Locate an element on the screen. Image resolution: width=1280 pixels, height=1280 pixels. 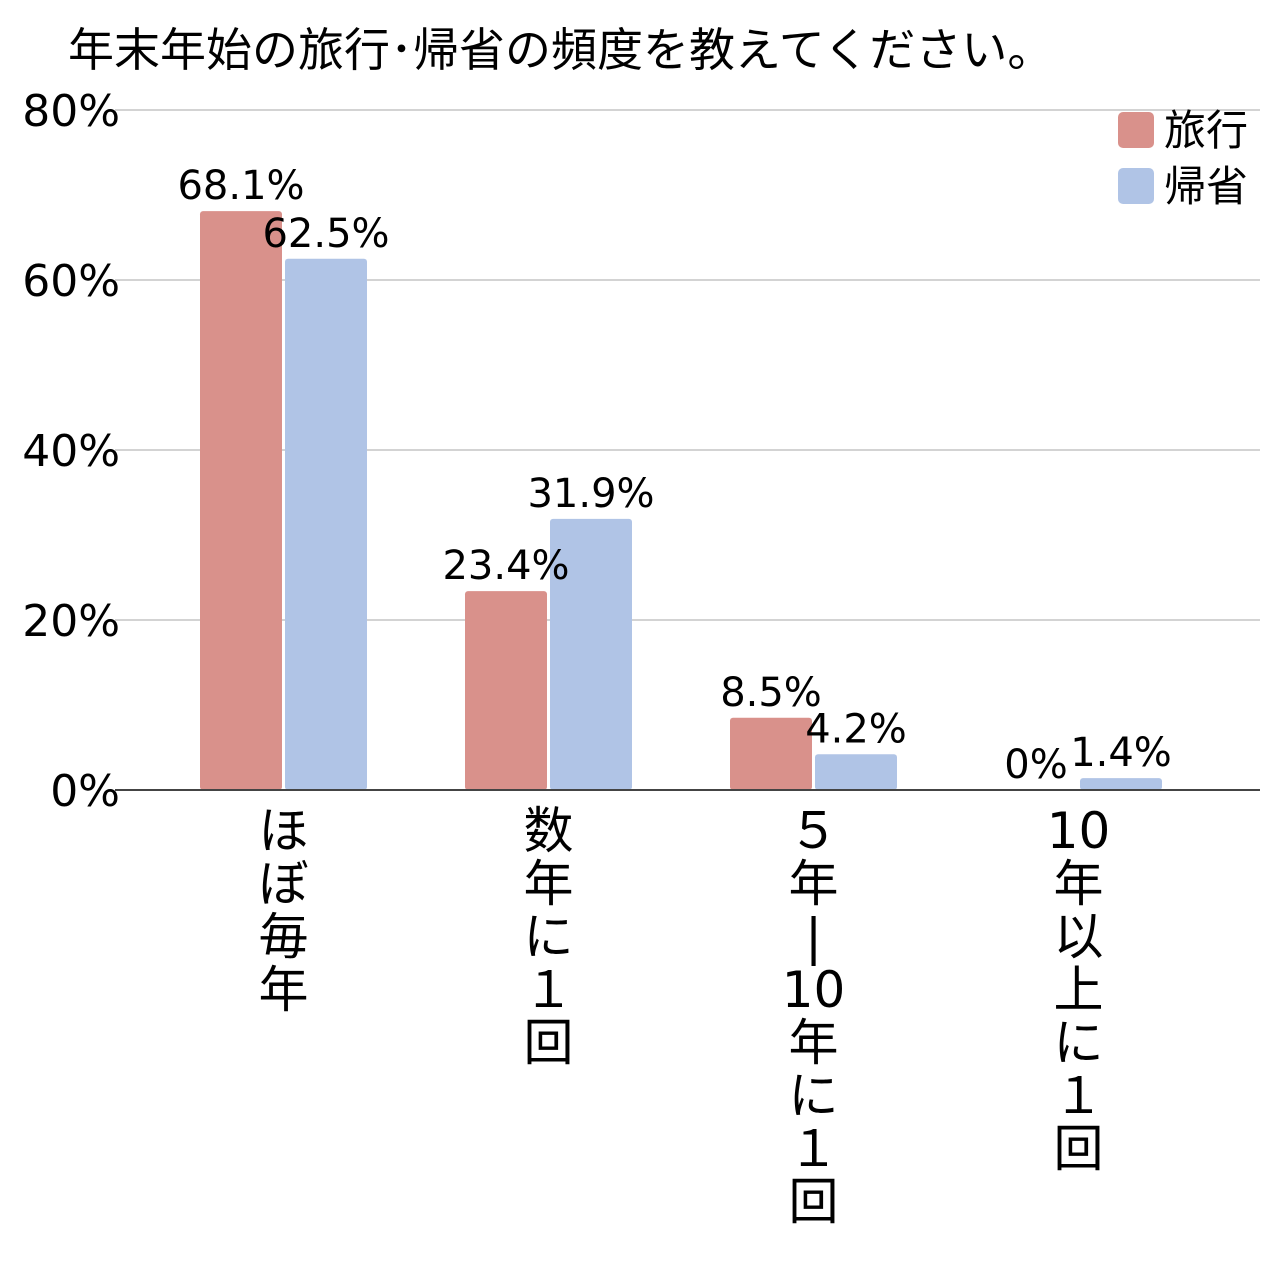
category-label-char: 数 is located at coordinates (549, 831).